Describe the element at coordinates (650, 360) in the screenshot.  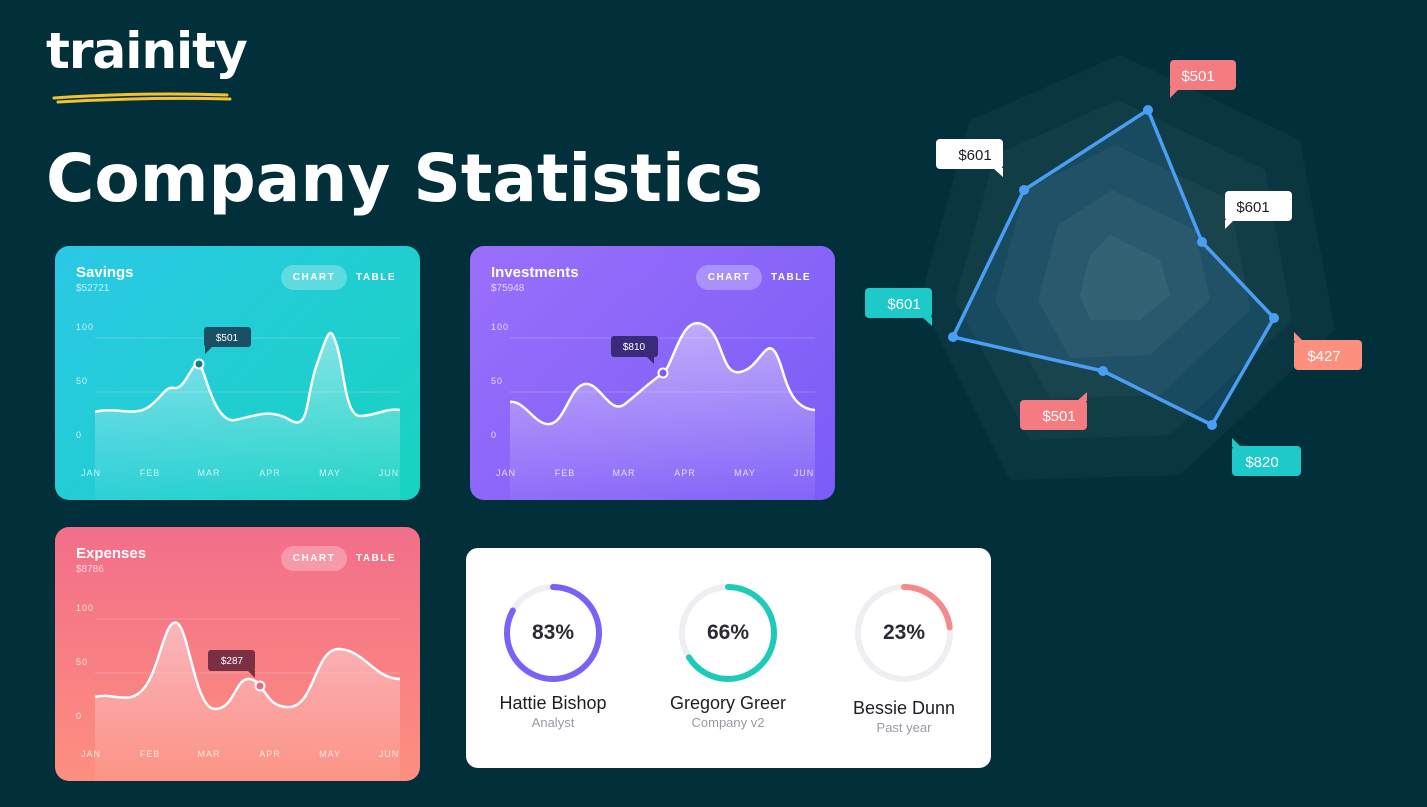
I see `investments-tooltip-tail` at that location.